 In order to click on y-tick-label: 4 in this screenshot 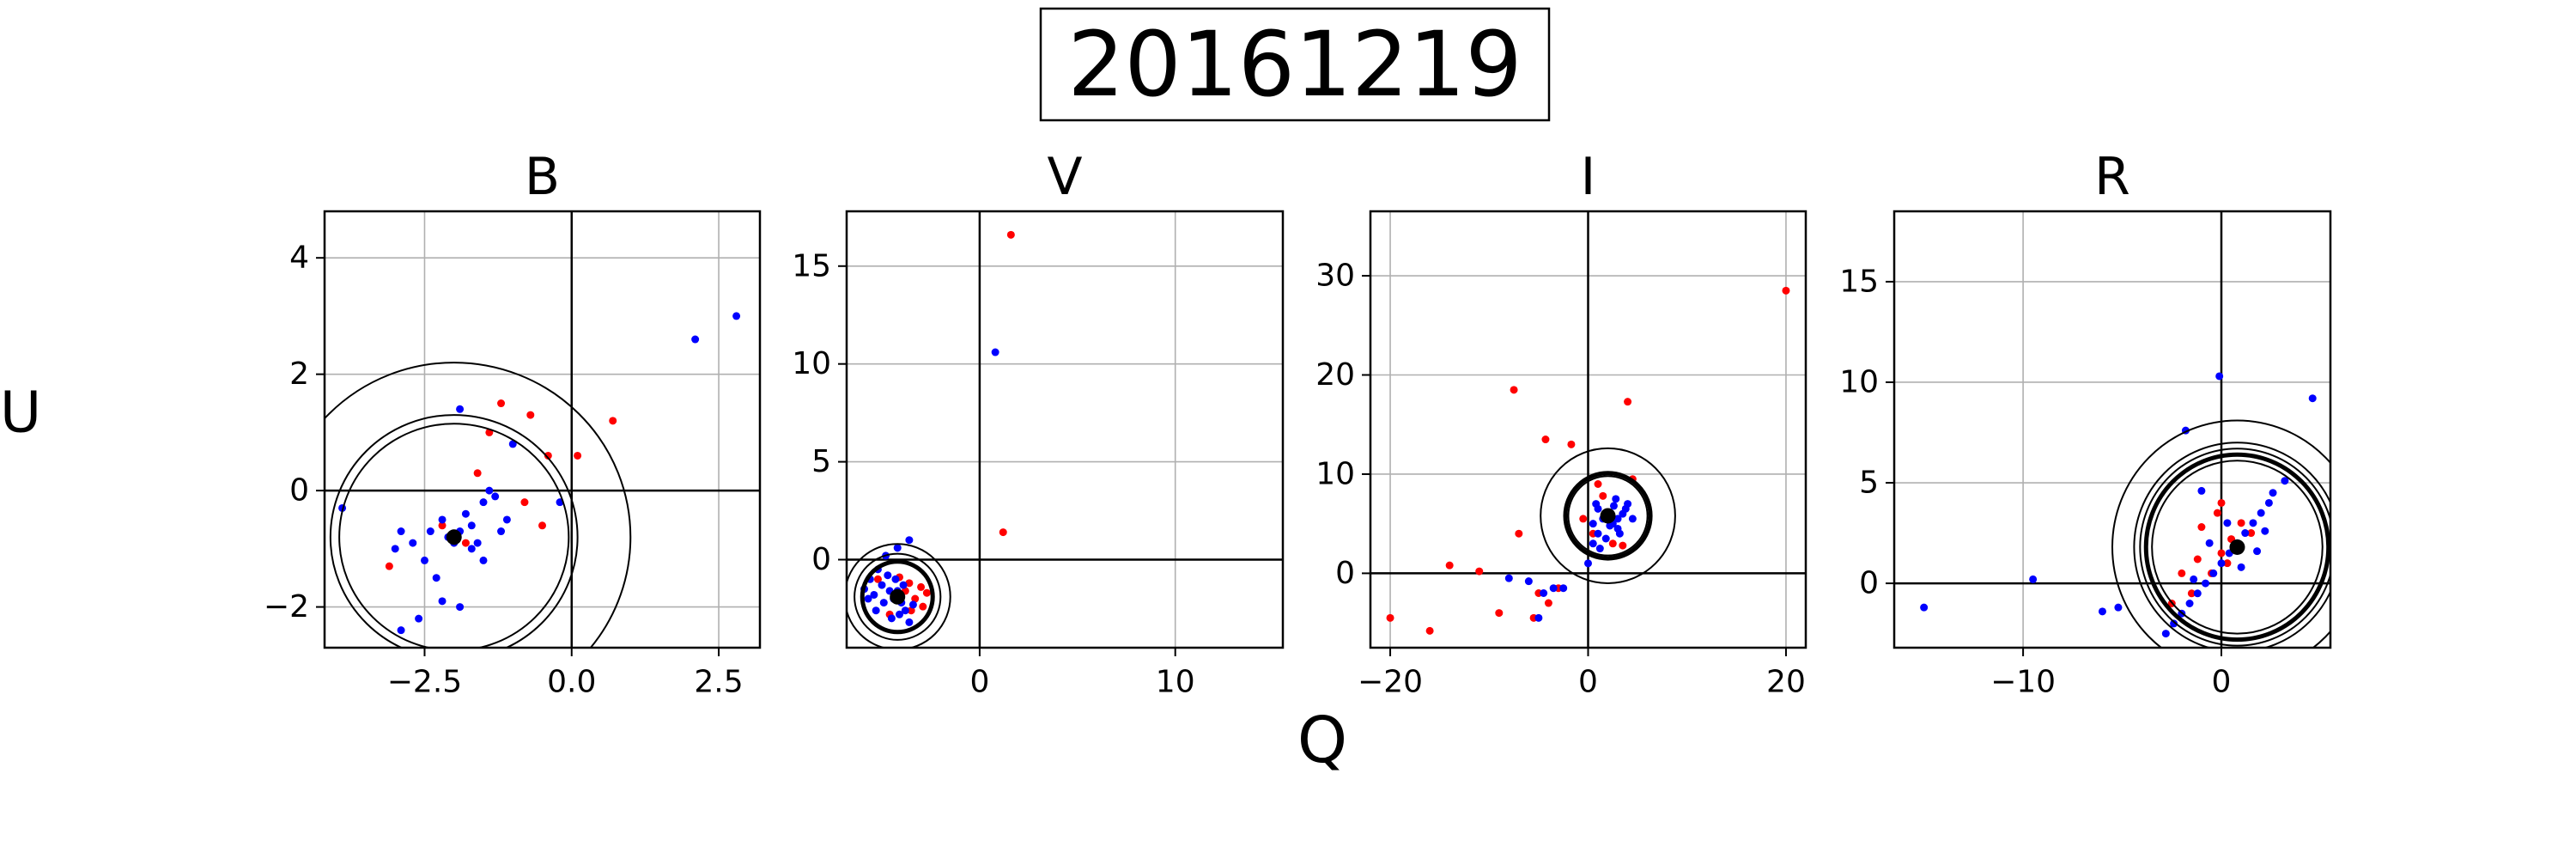, I will do `click(299, 258)`.